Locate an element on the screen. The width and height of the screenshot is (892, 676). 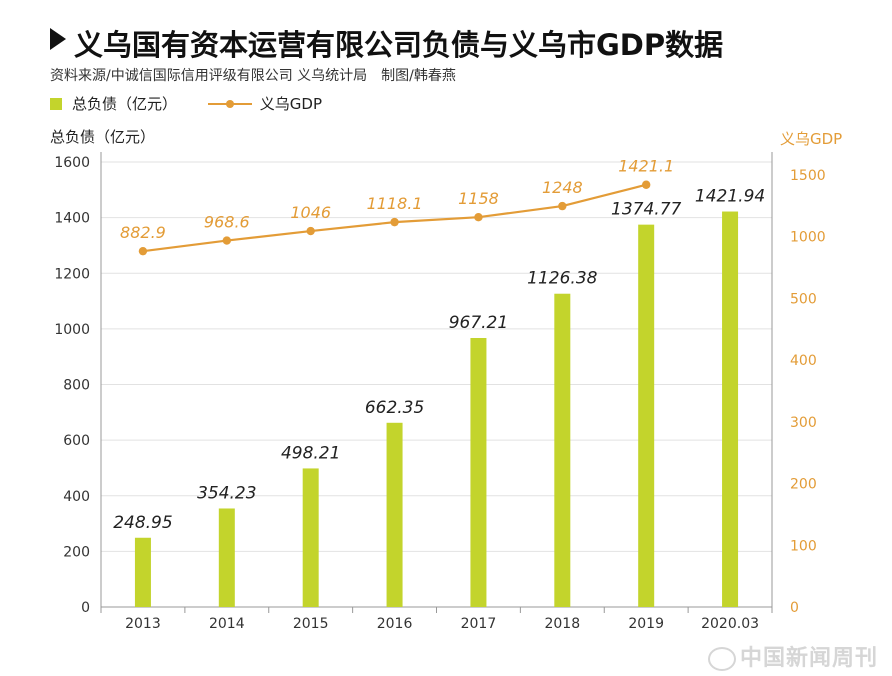
y-right-tick-label: 500 is located at coordinates (803, 299).